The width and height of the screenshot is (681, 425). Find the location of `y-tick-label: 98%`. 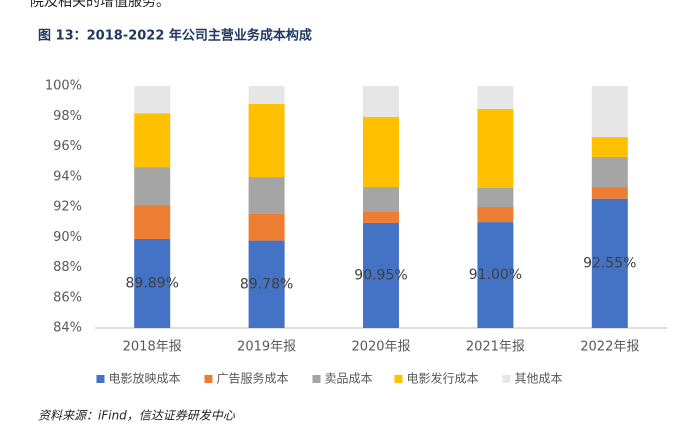

y-tick-label: 98% is located at coordinates (67, 116).